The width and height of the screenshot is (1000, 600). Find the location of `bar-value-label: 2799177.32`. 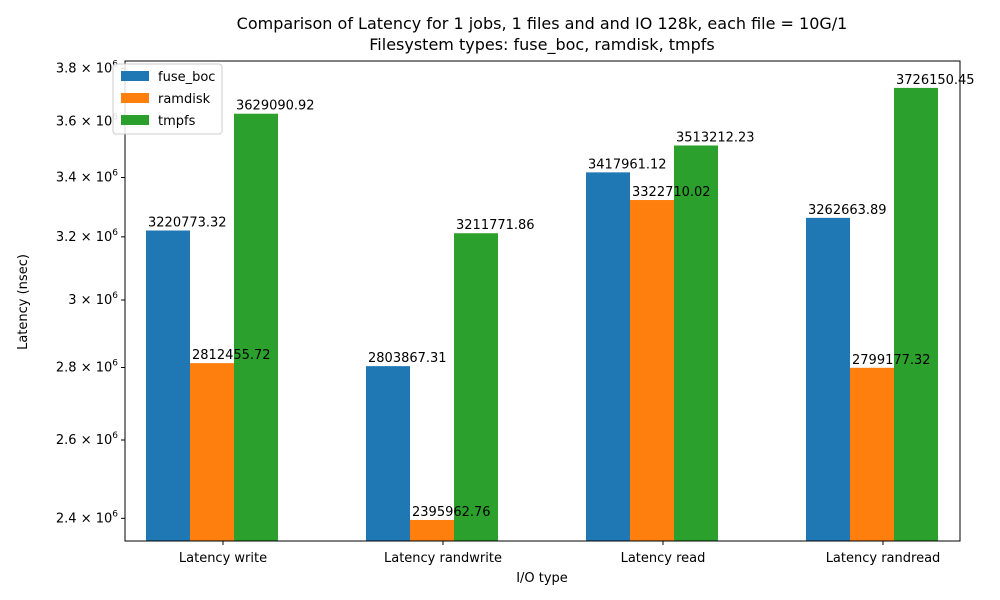

bar-value-label: 2799177.32 is located at coordinates (891, 360).